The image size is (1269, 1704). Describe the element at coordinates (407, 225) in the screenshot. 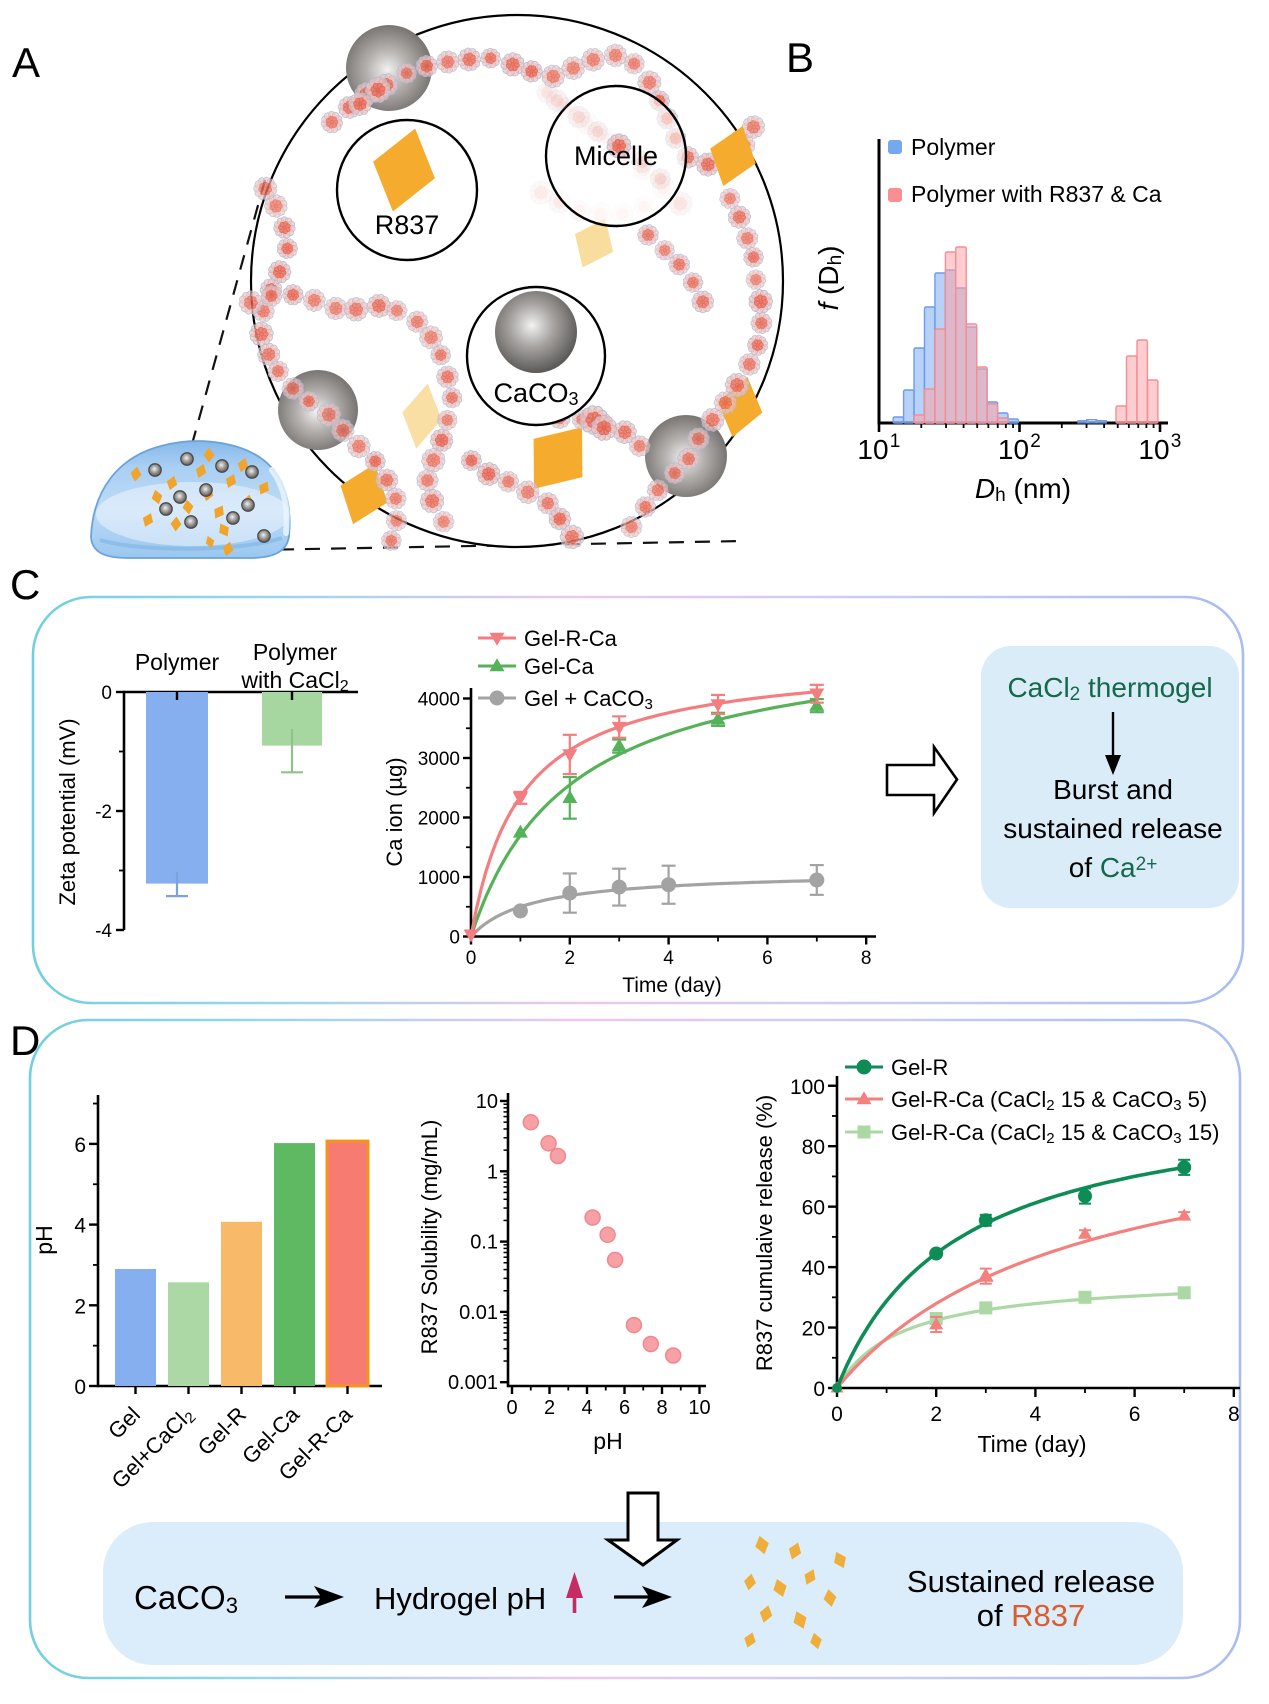

I see `svg-text: R837` at that location.